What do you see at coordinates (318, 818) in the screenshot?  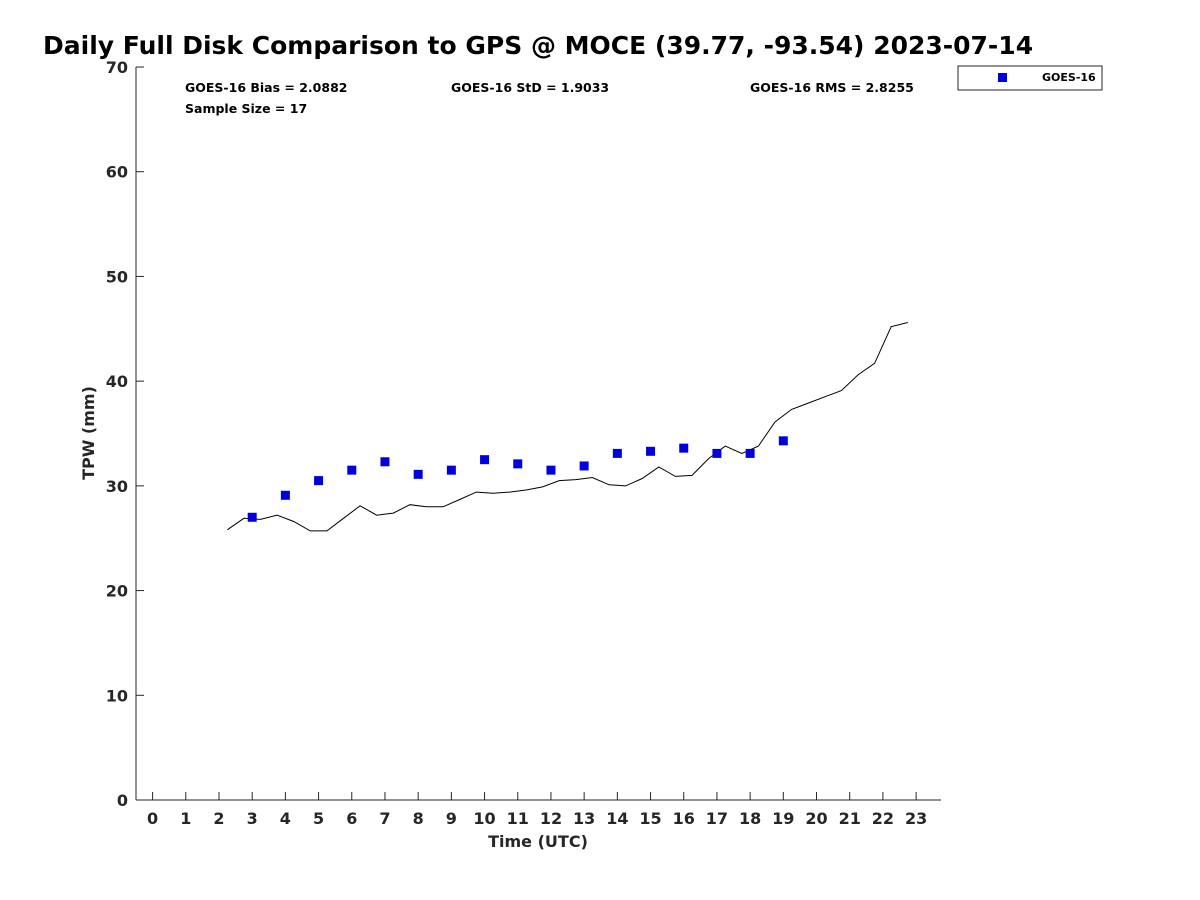 I see `x-tick-label: 5` at bounding box center [318, 818].